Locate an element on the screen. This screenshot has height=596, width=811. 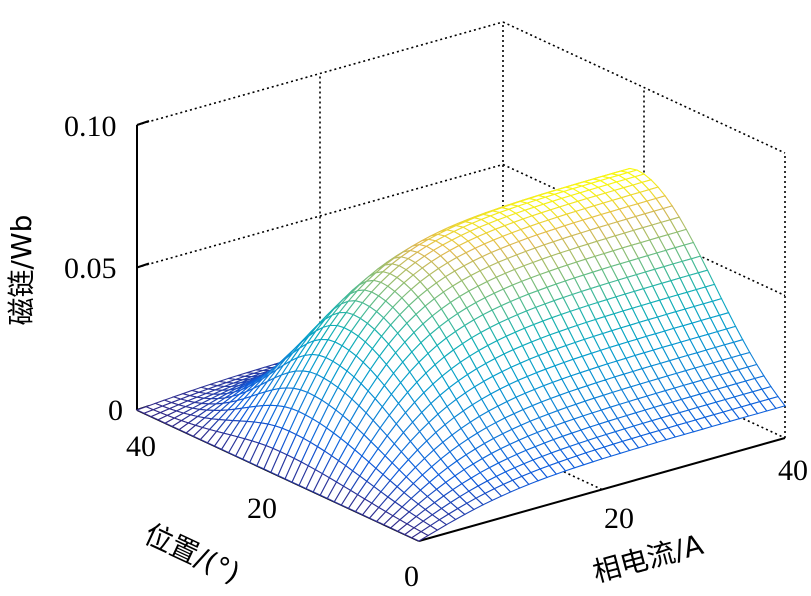
y-tick-40: 40 is located at coordinates (141, 446).